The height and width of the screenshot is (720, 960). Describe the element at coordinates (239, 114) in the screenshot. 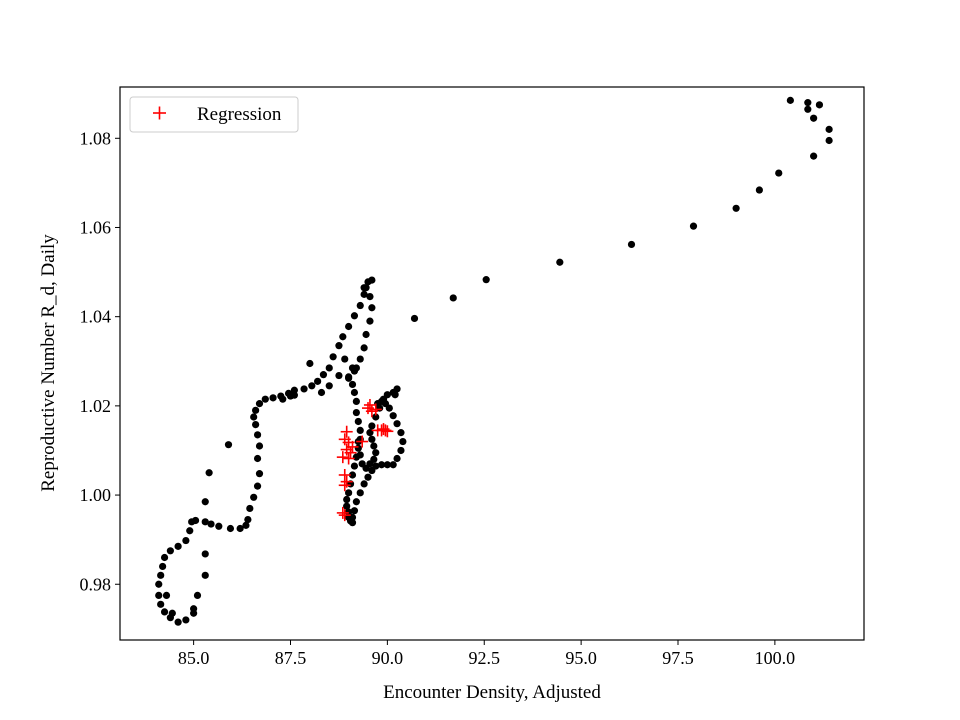

I see `legend-label-regression: Regression` at that location.